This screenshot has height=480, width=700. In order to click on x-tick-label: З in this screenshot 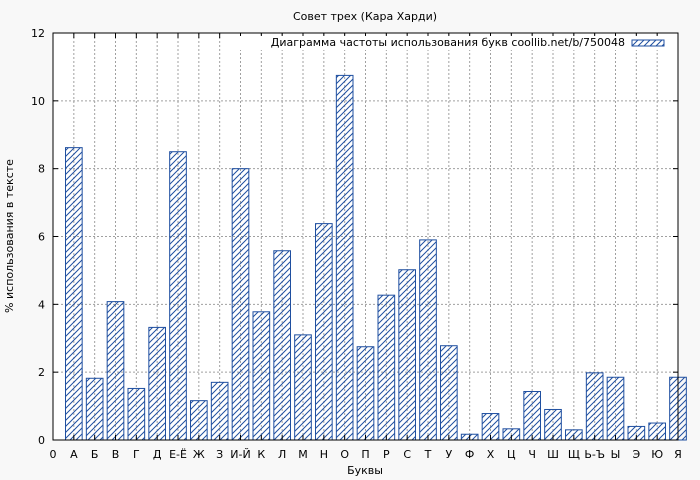, I will do `click(219, 454)`.